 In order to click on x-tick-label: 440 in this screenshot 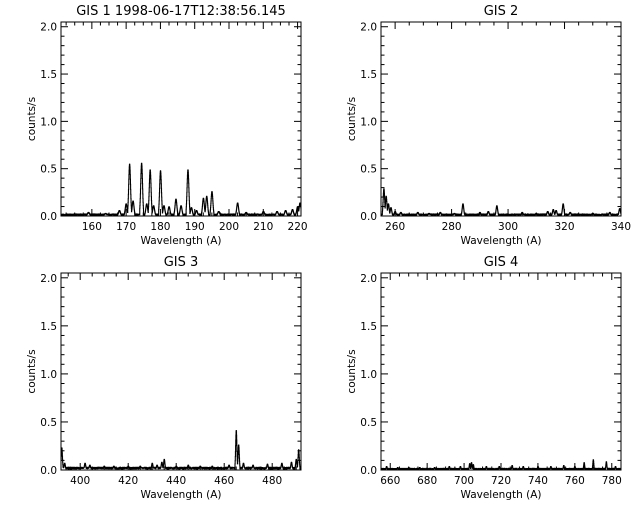, I will do `click(176, 481)`.